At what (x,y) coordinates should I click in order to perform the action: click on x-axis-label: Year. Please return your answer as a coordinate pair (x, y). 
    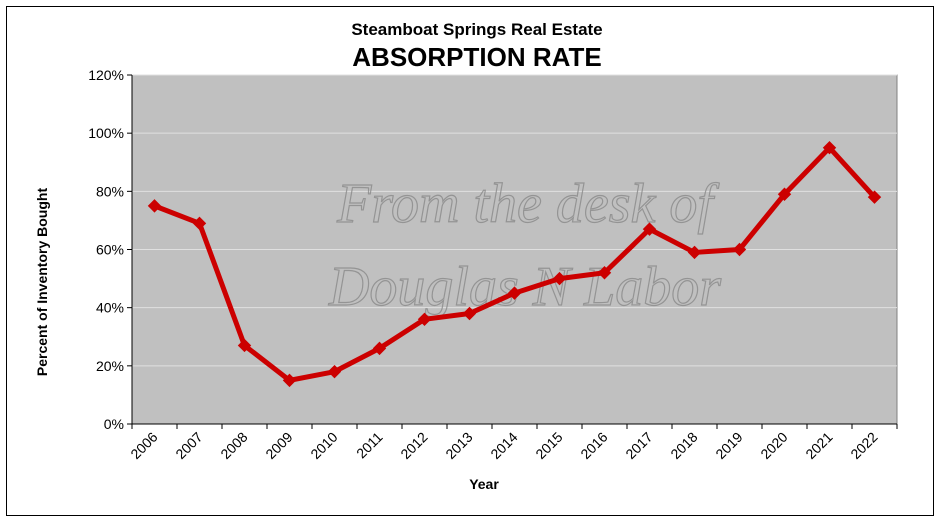
    Looking at the image, I should click on (484, 484).